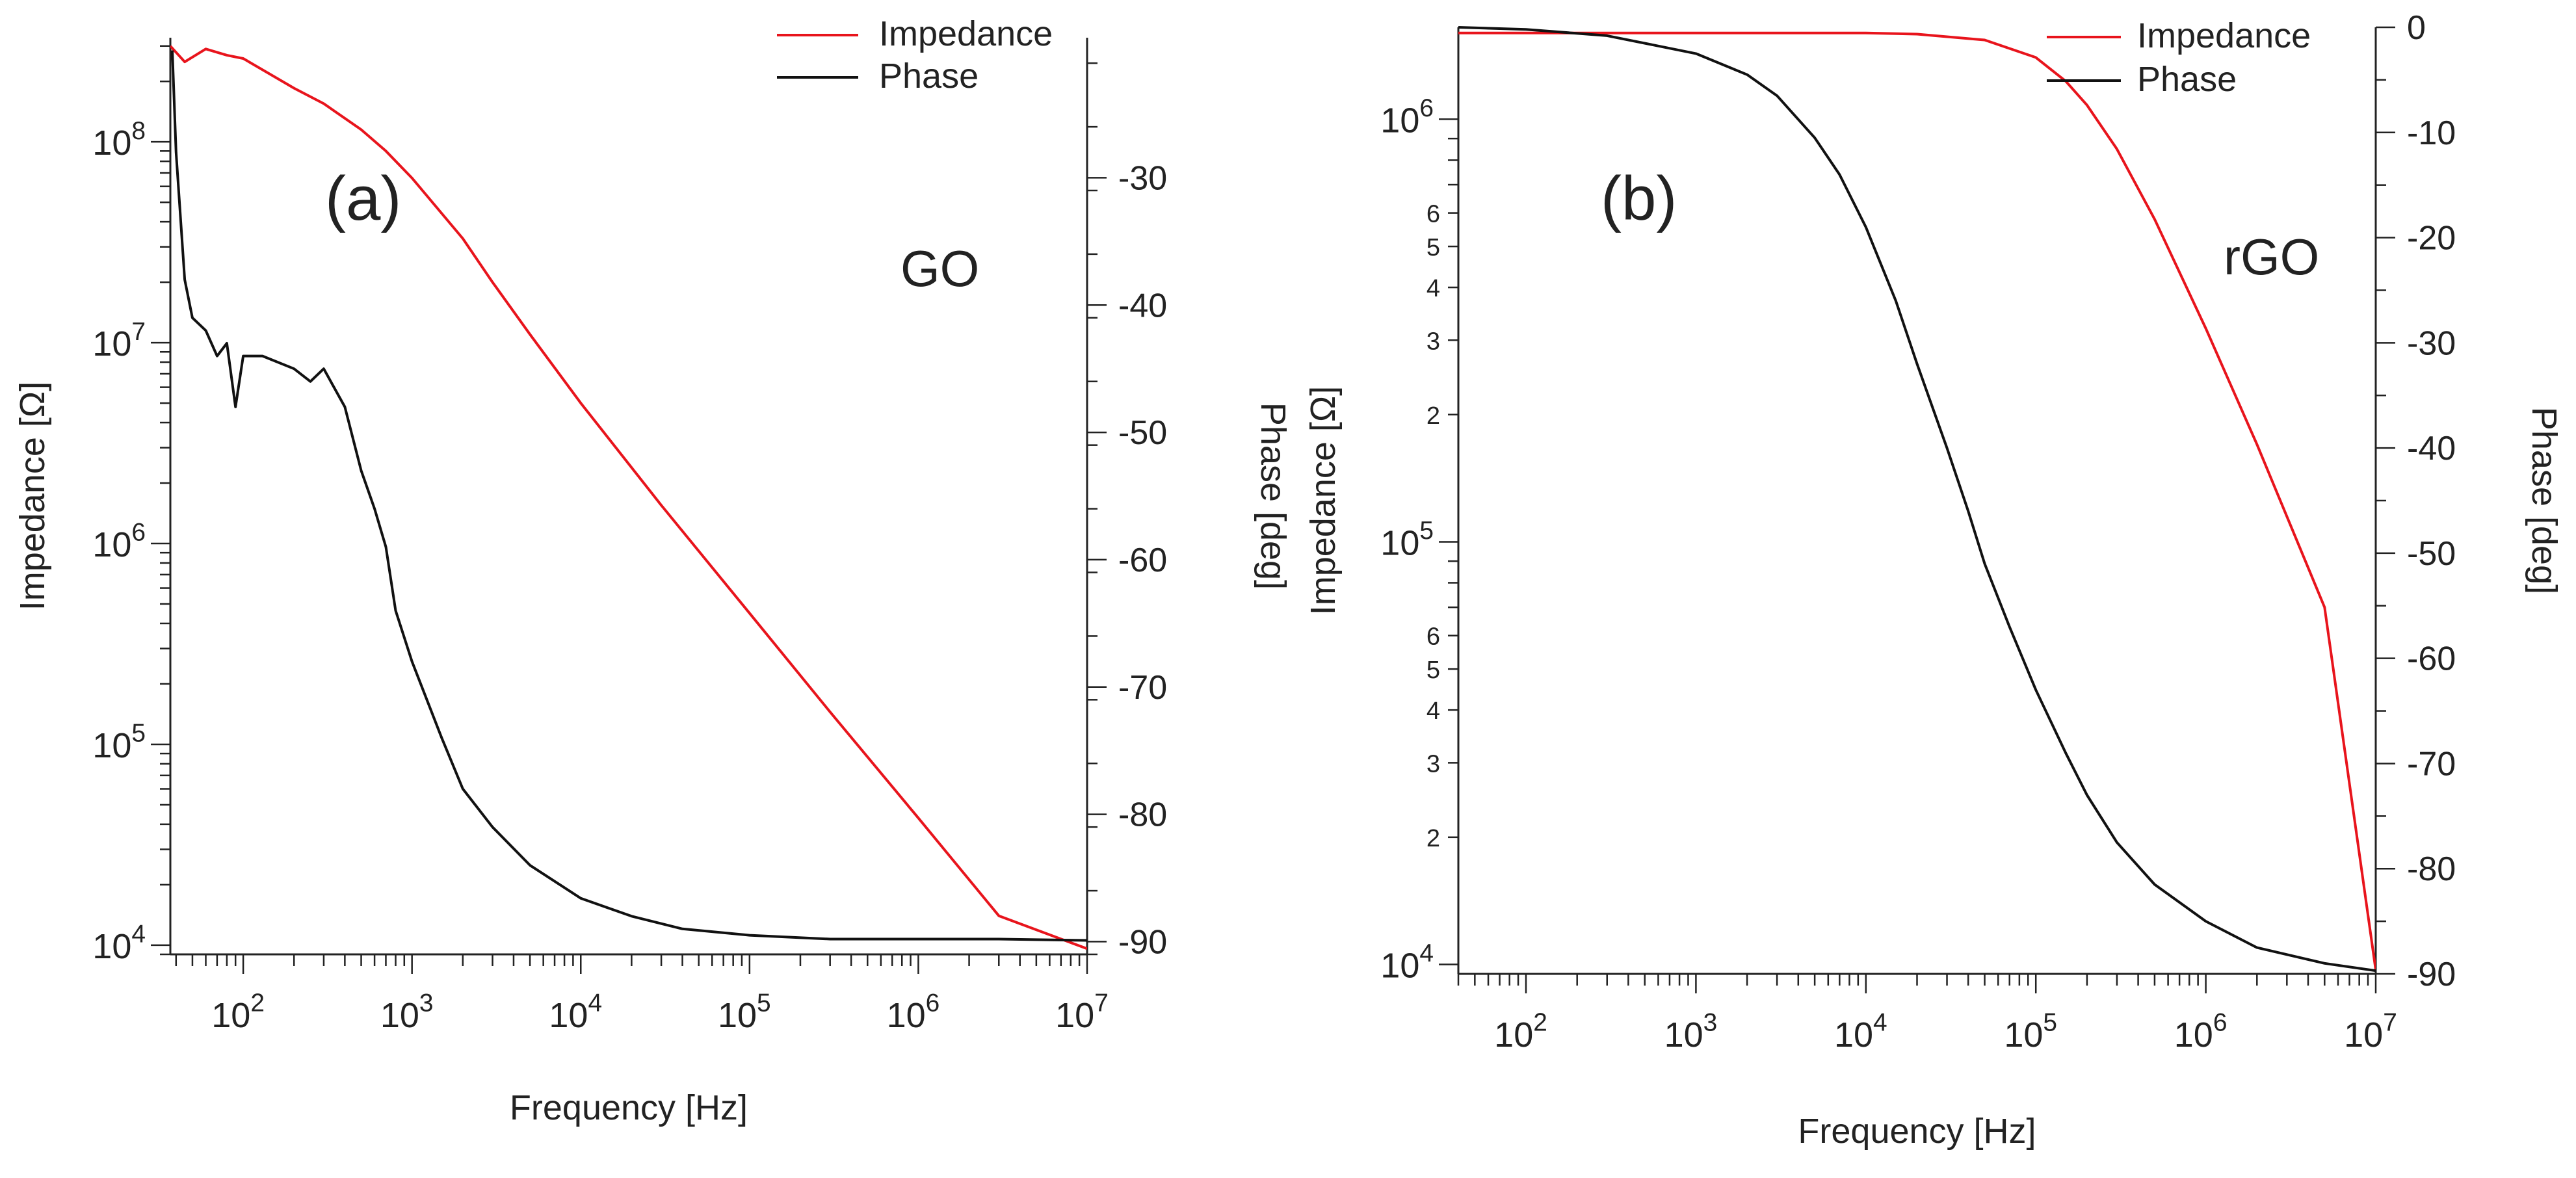 The image size is (2576, 1178). Describe the element at coordinates (2416, 28) in the screenshot. I see `y2-tick-label: 0` at that location.